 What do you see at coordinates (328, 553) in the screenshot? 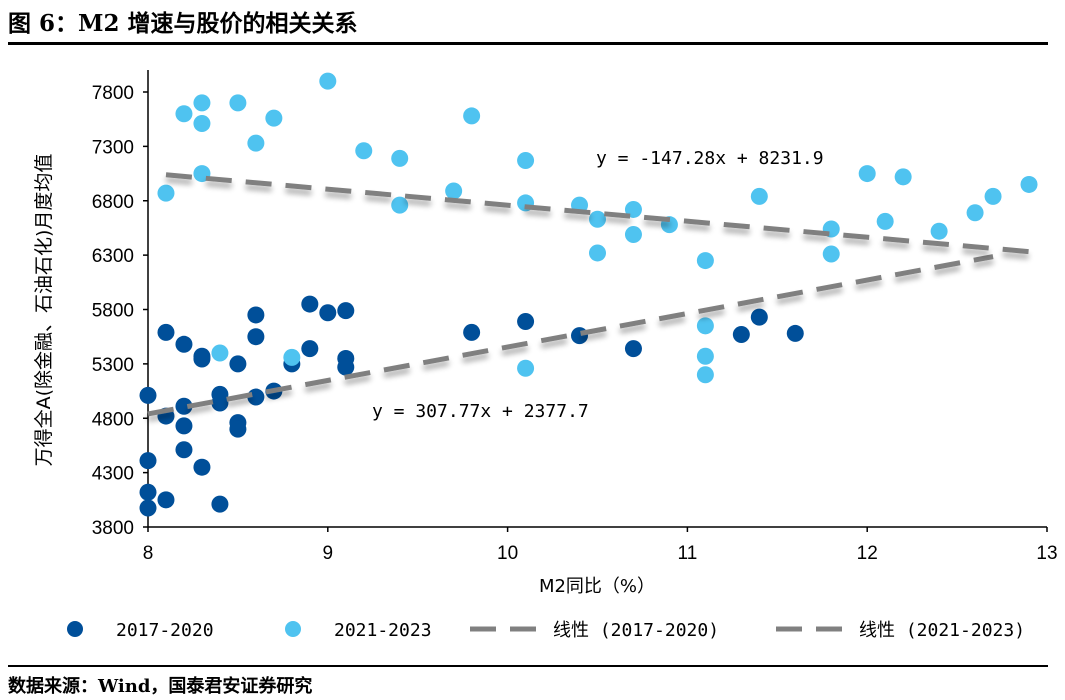
I see `x-tick-label: 9` at bounding box center [328, 553].